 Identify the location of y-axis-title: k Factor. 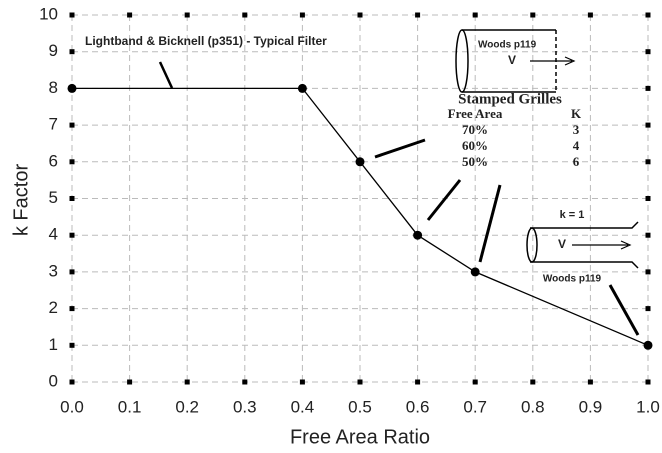
(21, 200).